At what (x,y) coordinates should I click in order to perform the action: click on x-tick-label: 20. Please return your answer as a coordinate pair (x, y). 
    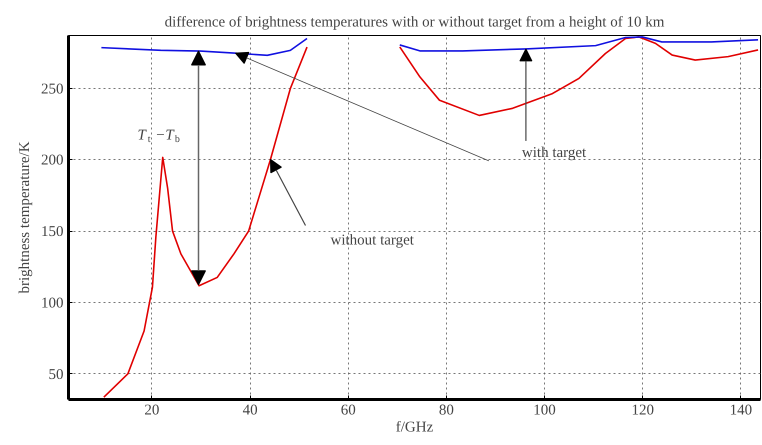
    Looking at the image, I should click on (152, 410).